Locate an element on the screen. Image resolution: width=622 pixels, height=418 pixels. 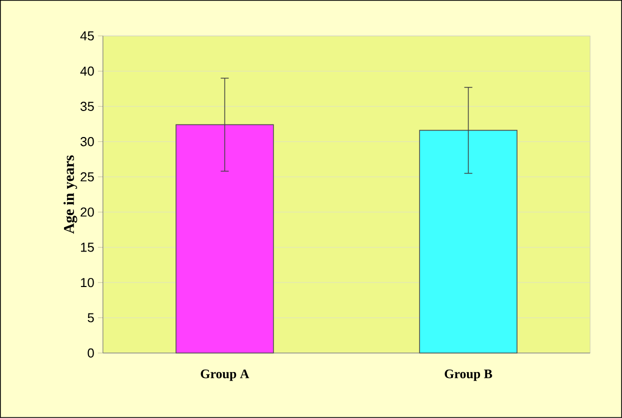
x-tick-label: Group A is located at coordinates (225, 375).